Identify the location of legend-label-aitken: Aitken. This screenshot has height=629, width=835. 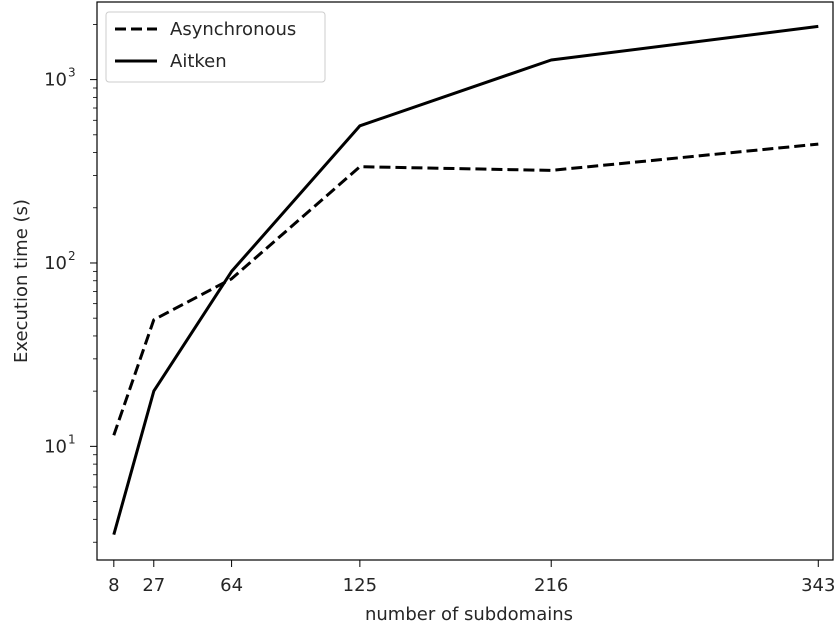
(198, 61).